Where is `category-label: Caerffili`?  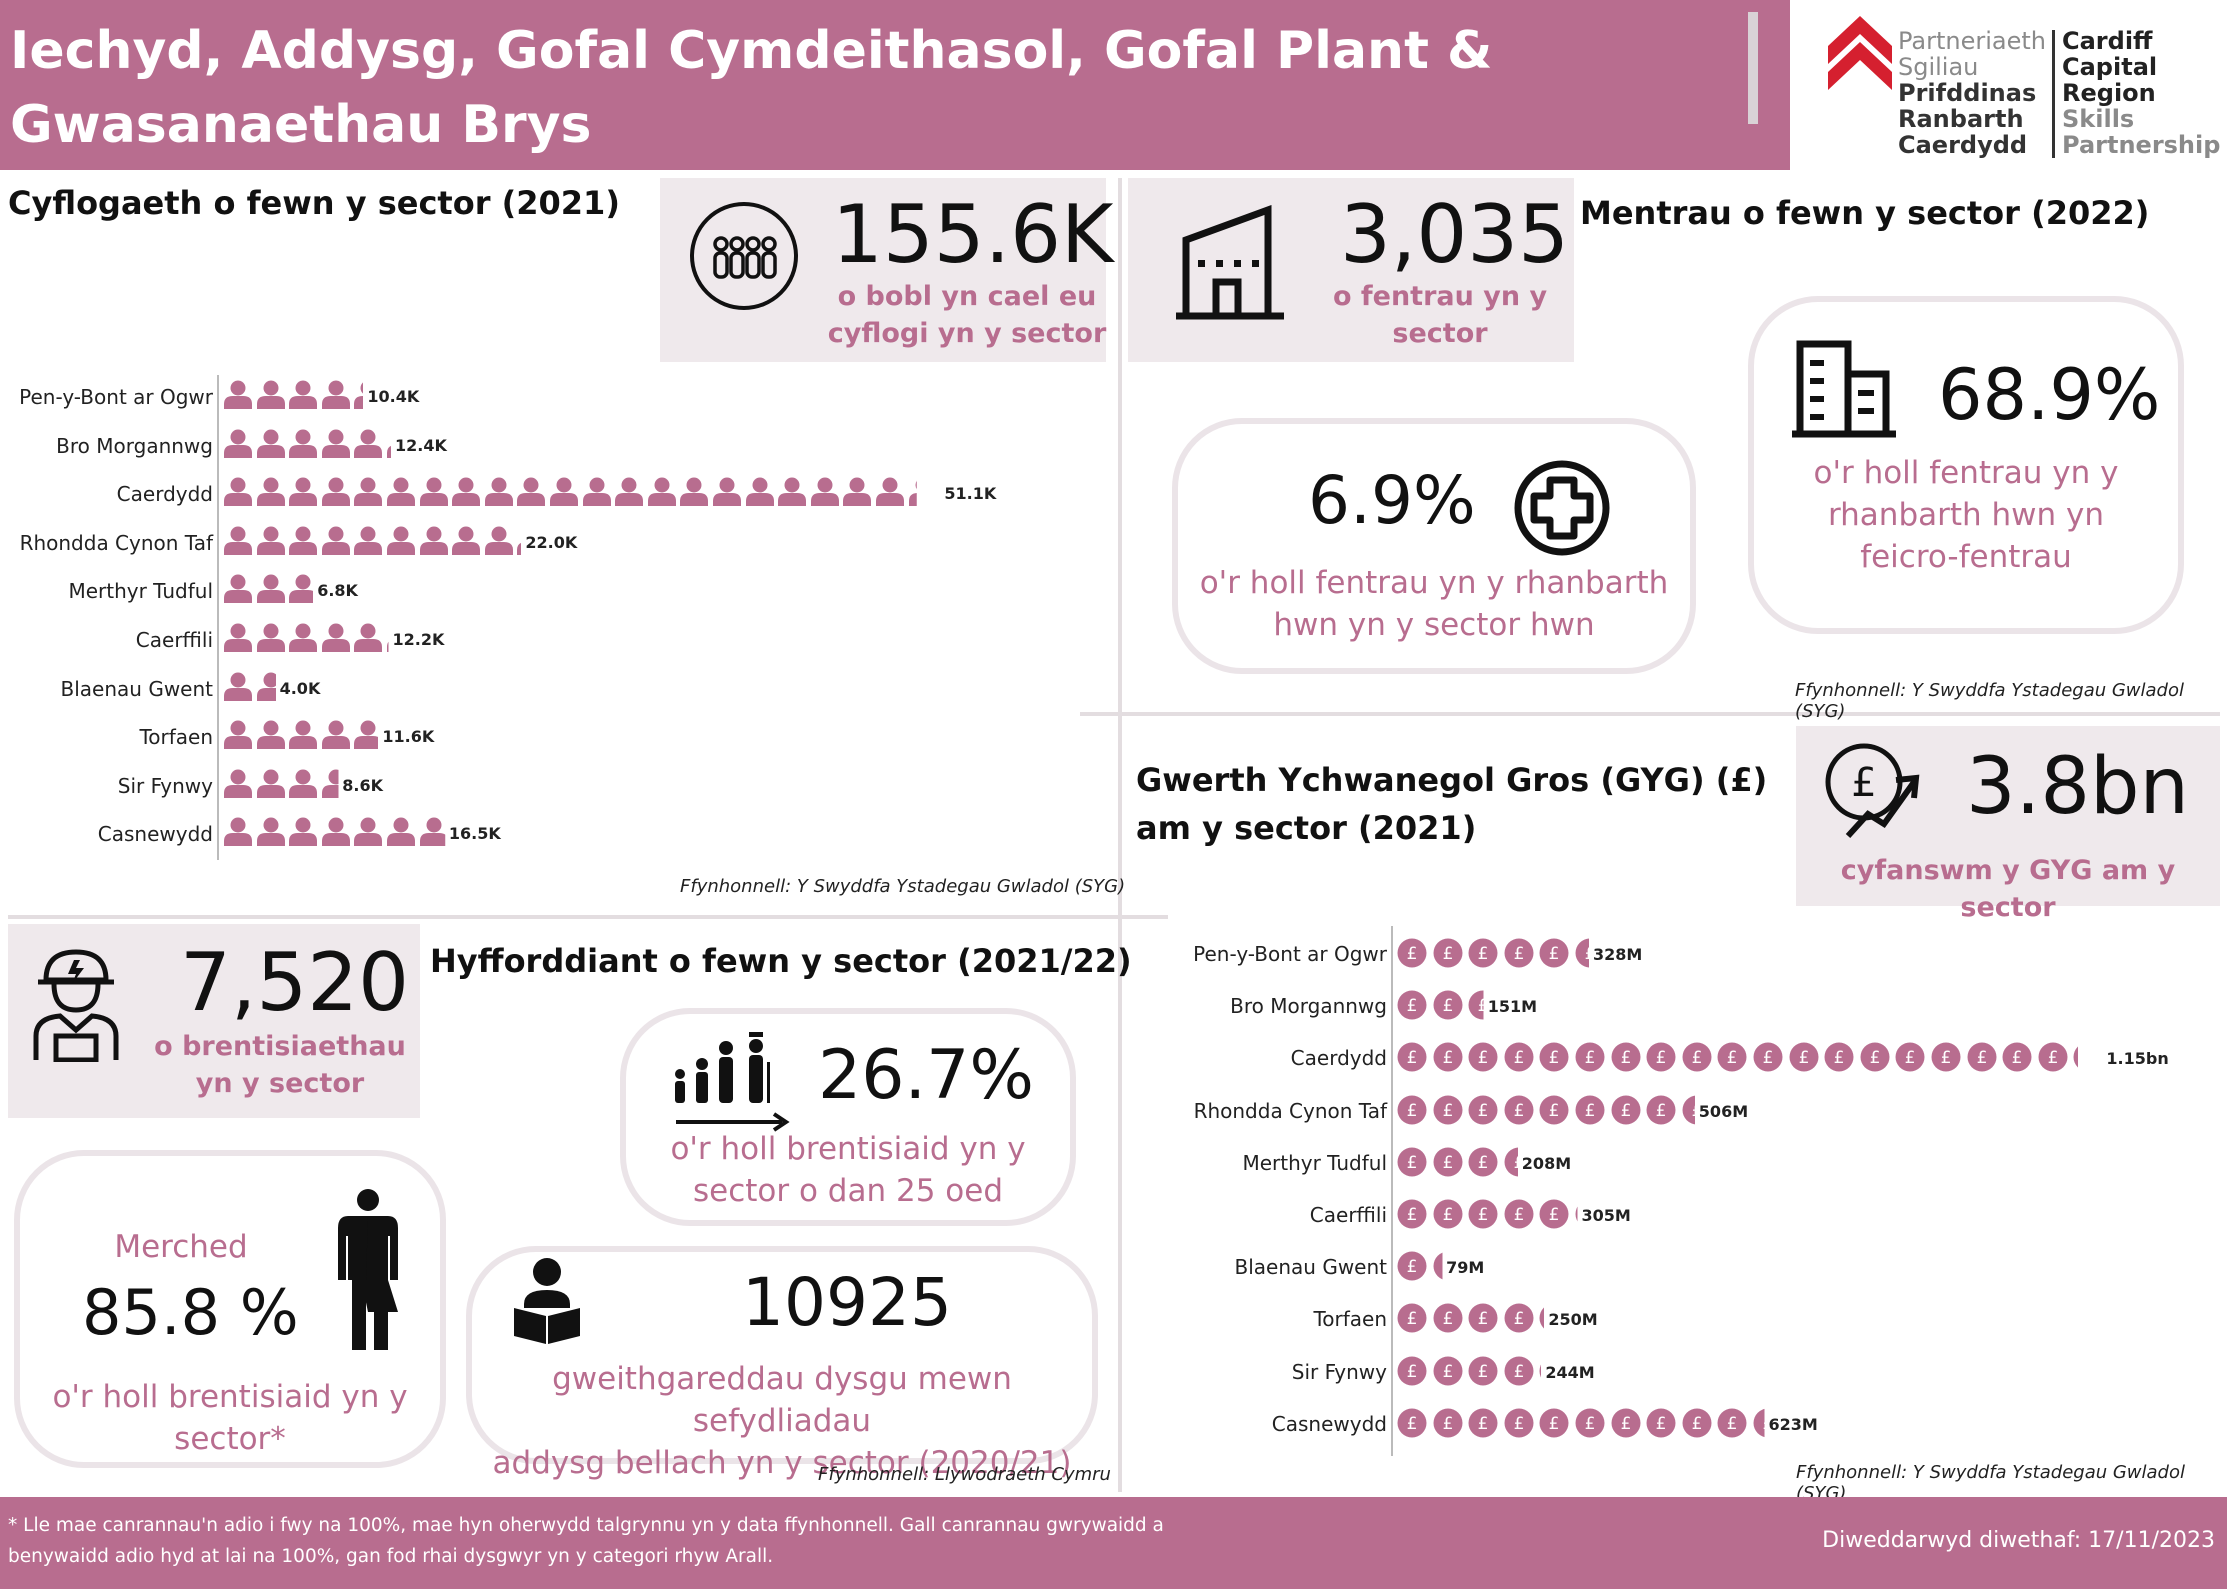
category-label: Caerffili is located at coordinates (174, 640).